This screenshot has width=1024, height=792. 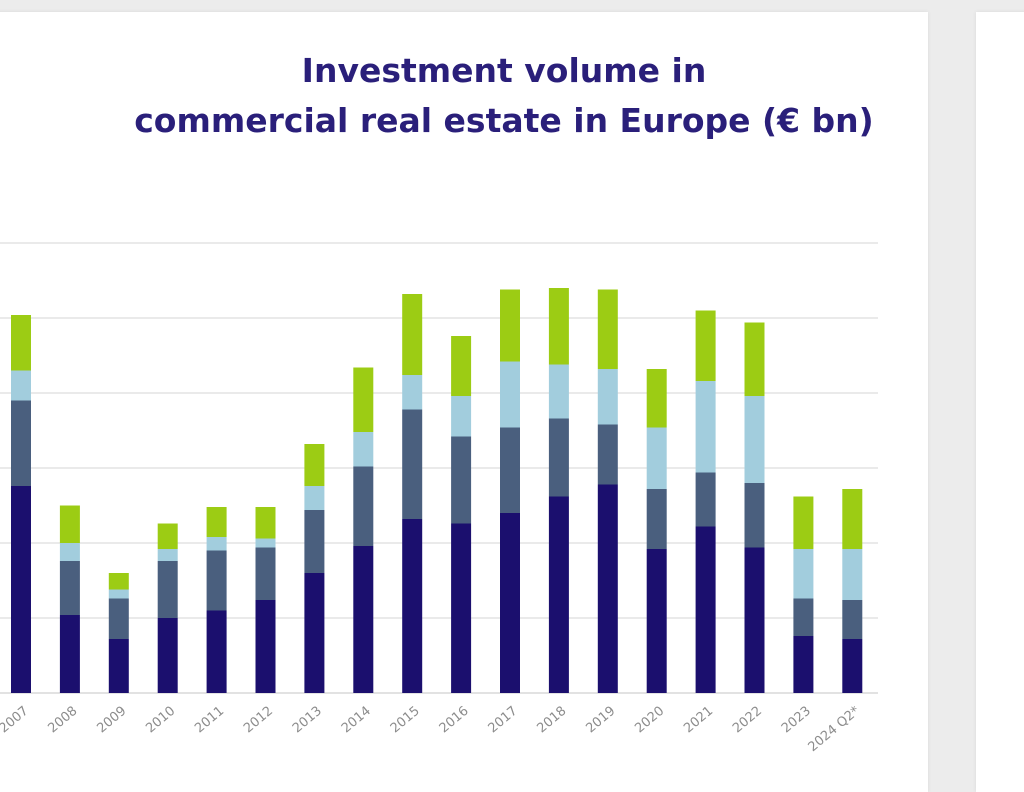 What do you see at coordinates (747, 720) in the screenshot?
I see `x-tick-label: 2022` at bounding box center [747, 720].